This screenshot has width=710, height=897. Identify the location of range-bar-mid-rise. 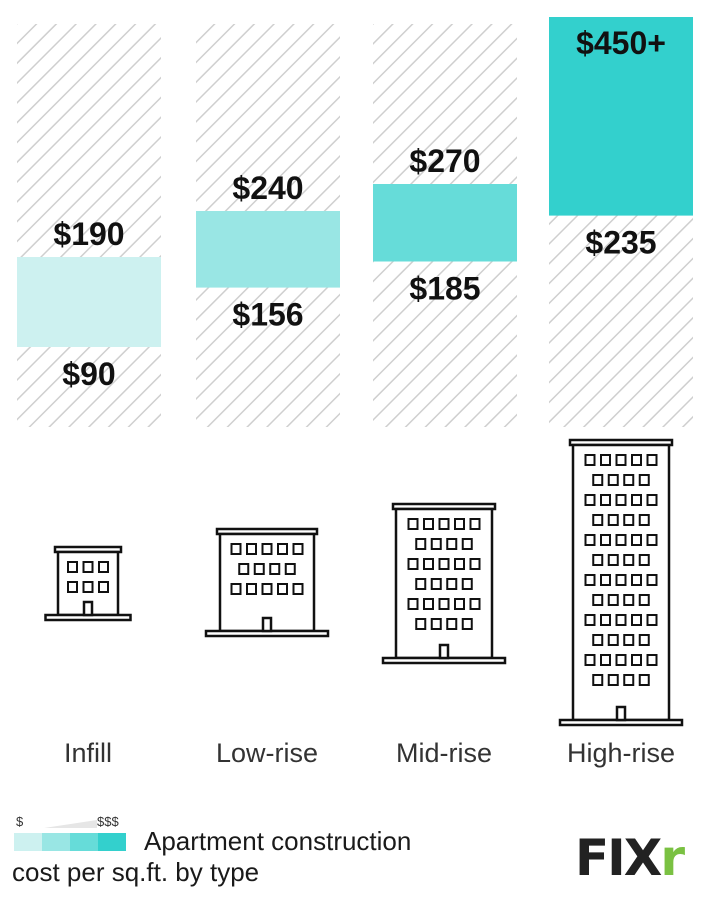
(445, 223).